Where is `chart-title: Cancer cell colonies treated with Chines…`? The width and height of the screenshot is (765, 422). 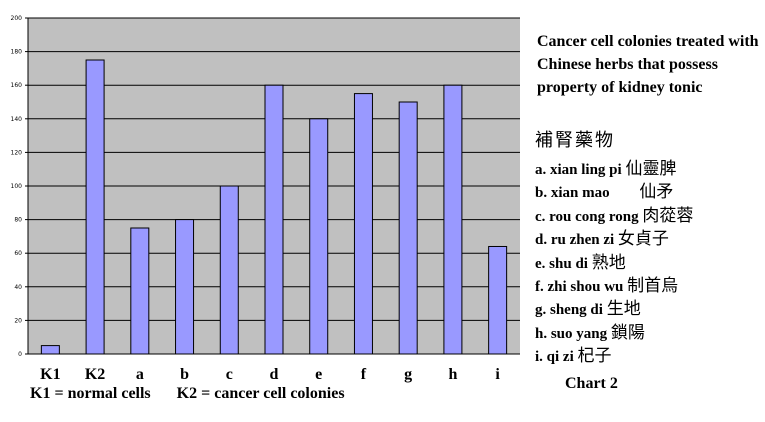 chart-title: Cancer cell colonies treated with Chines… is located at coordinates (648, 64).